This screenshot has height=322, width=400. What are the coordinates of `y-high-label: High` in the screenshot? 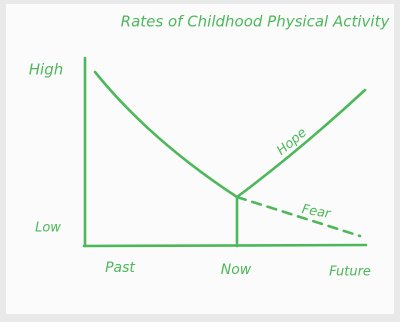 It's located at (46, 70).